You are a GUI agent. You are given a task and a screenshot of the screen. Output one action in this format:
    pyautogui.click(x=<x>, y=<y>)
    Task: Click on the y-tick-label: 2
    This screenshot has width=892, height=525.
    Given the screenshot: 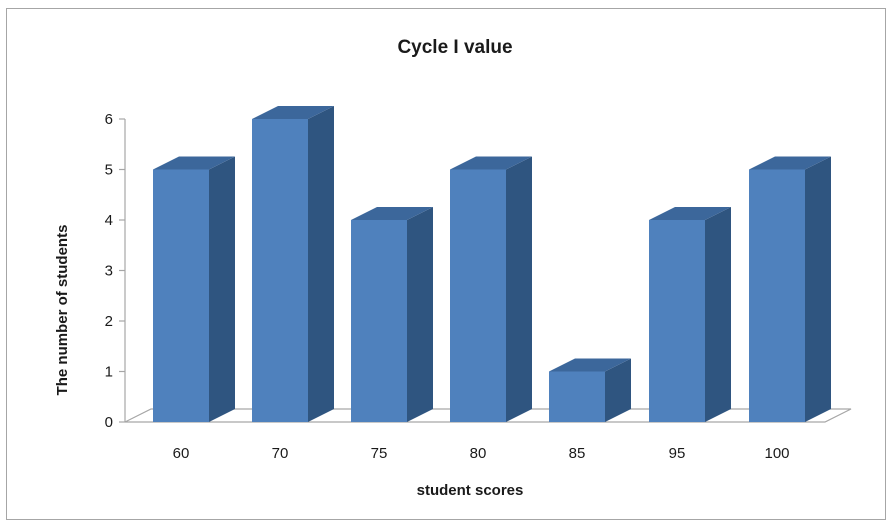 What is the action you would take?
    pyautogui.click(x=109, y=321)
    